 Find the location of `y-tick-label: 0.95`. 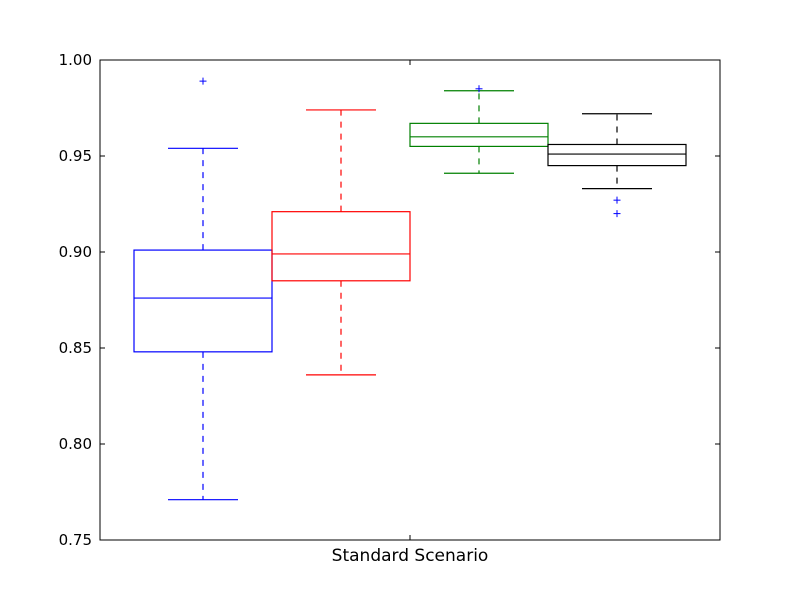

y-tick-label: 0.95 is located at coordinates (75, 156).